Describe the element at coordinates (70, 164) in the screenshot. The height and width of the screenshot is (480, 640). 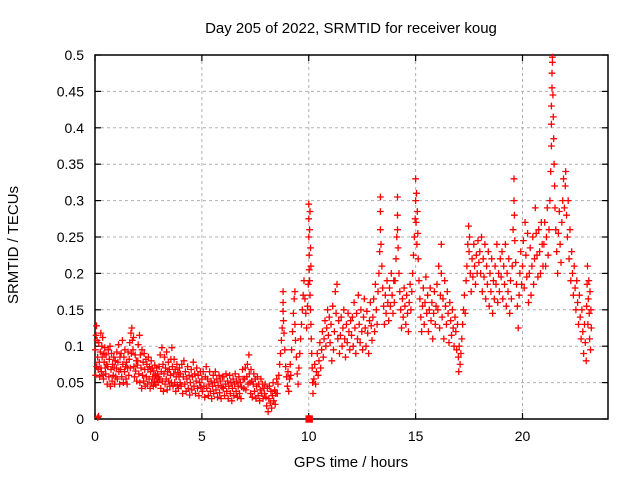
I see `y-tick-label: 0.35` at that location.